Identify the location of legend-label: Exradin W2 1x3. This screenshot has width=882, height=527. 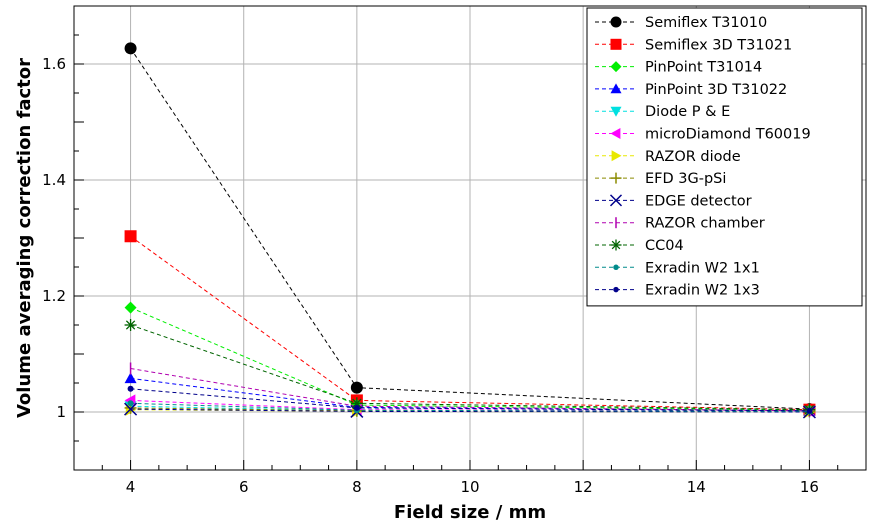
(702, 291).